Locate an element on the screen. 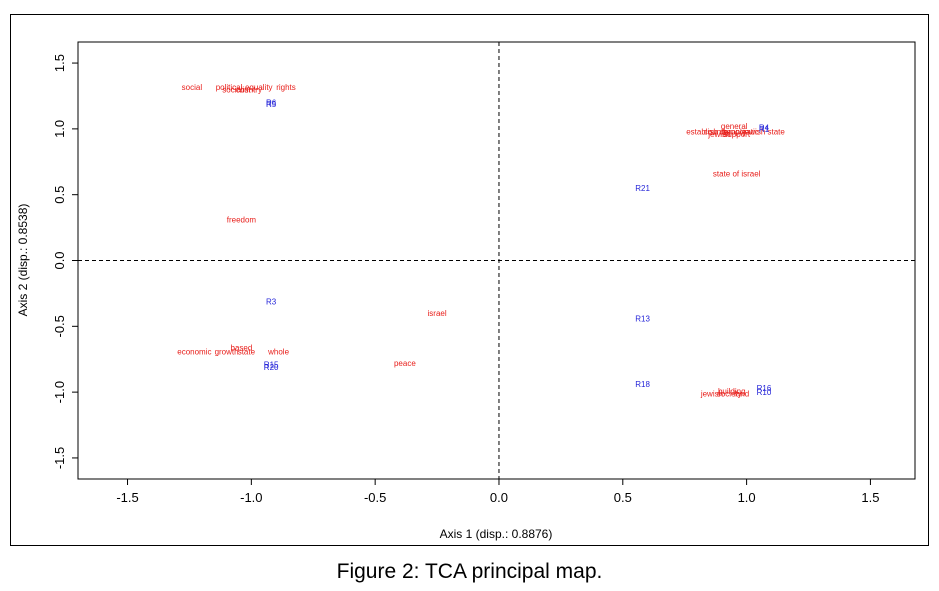 The height and width of the screenshot is (591, 939). response-label: R15 is located at coordinates (271, 364).